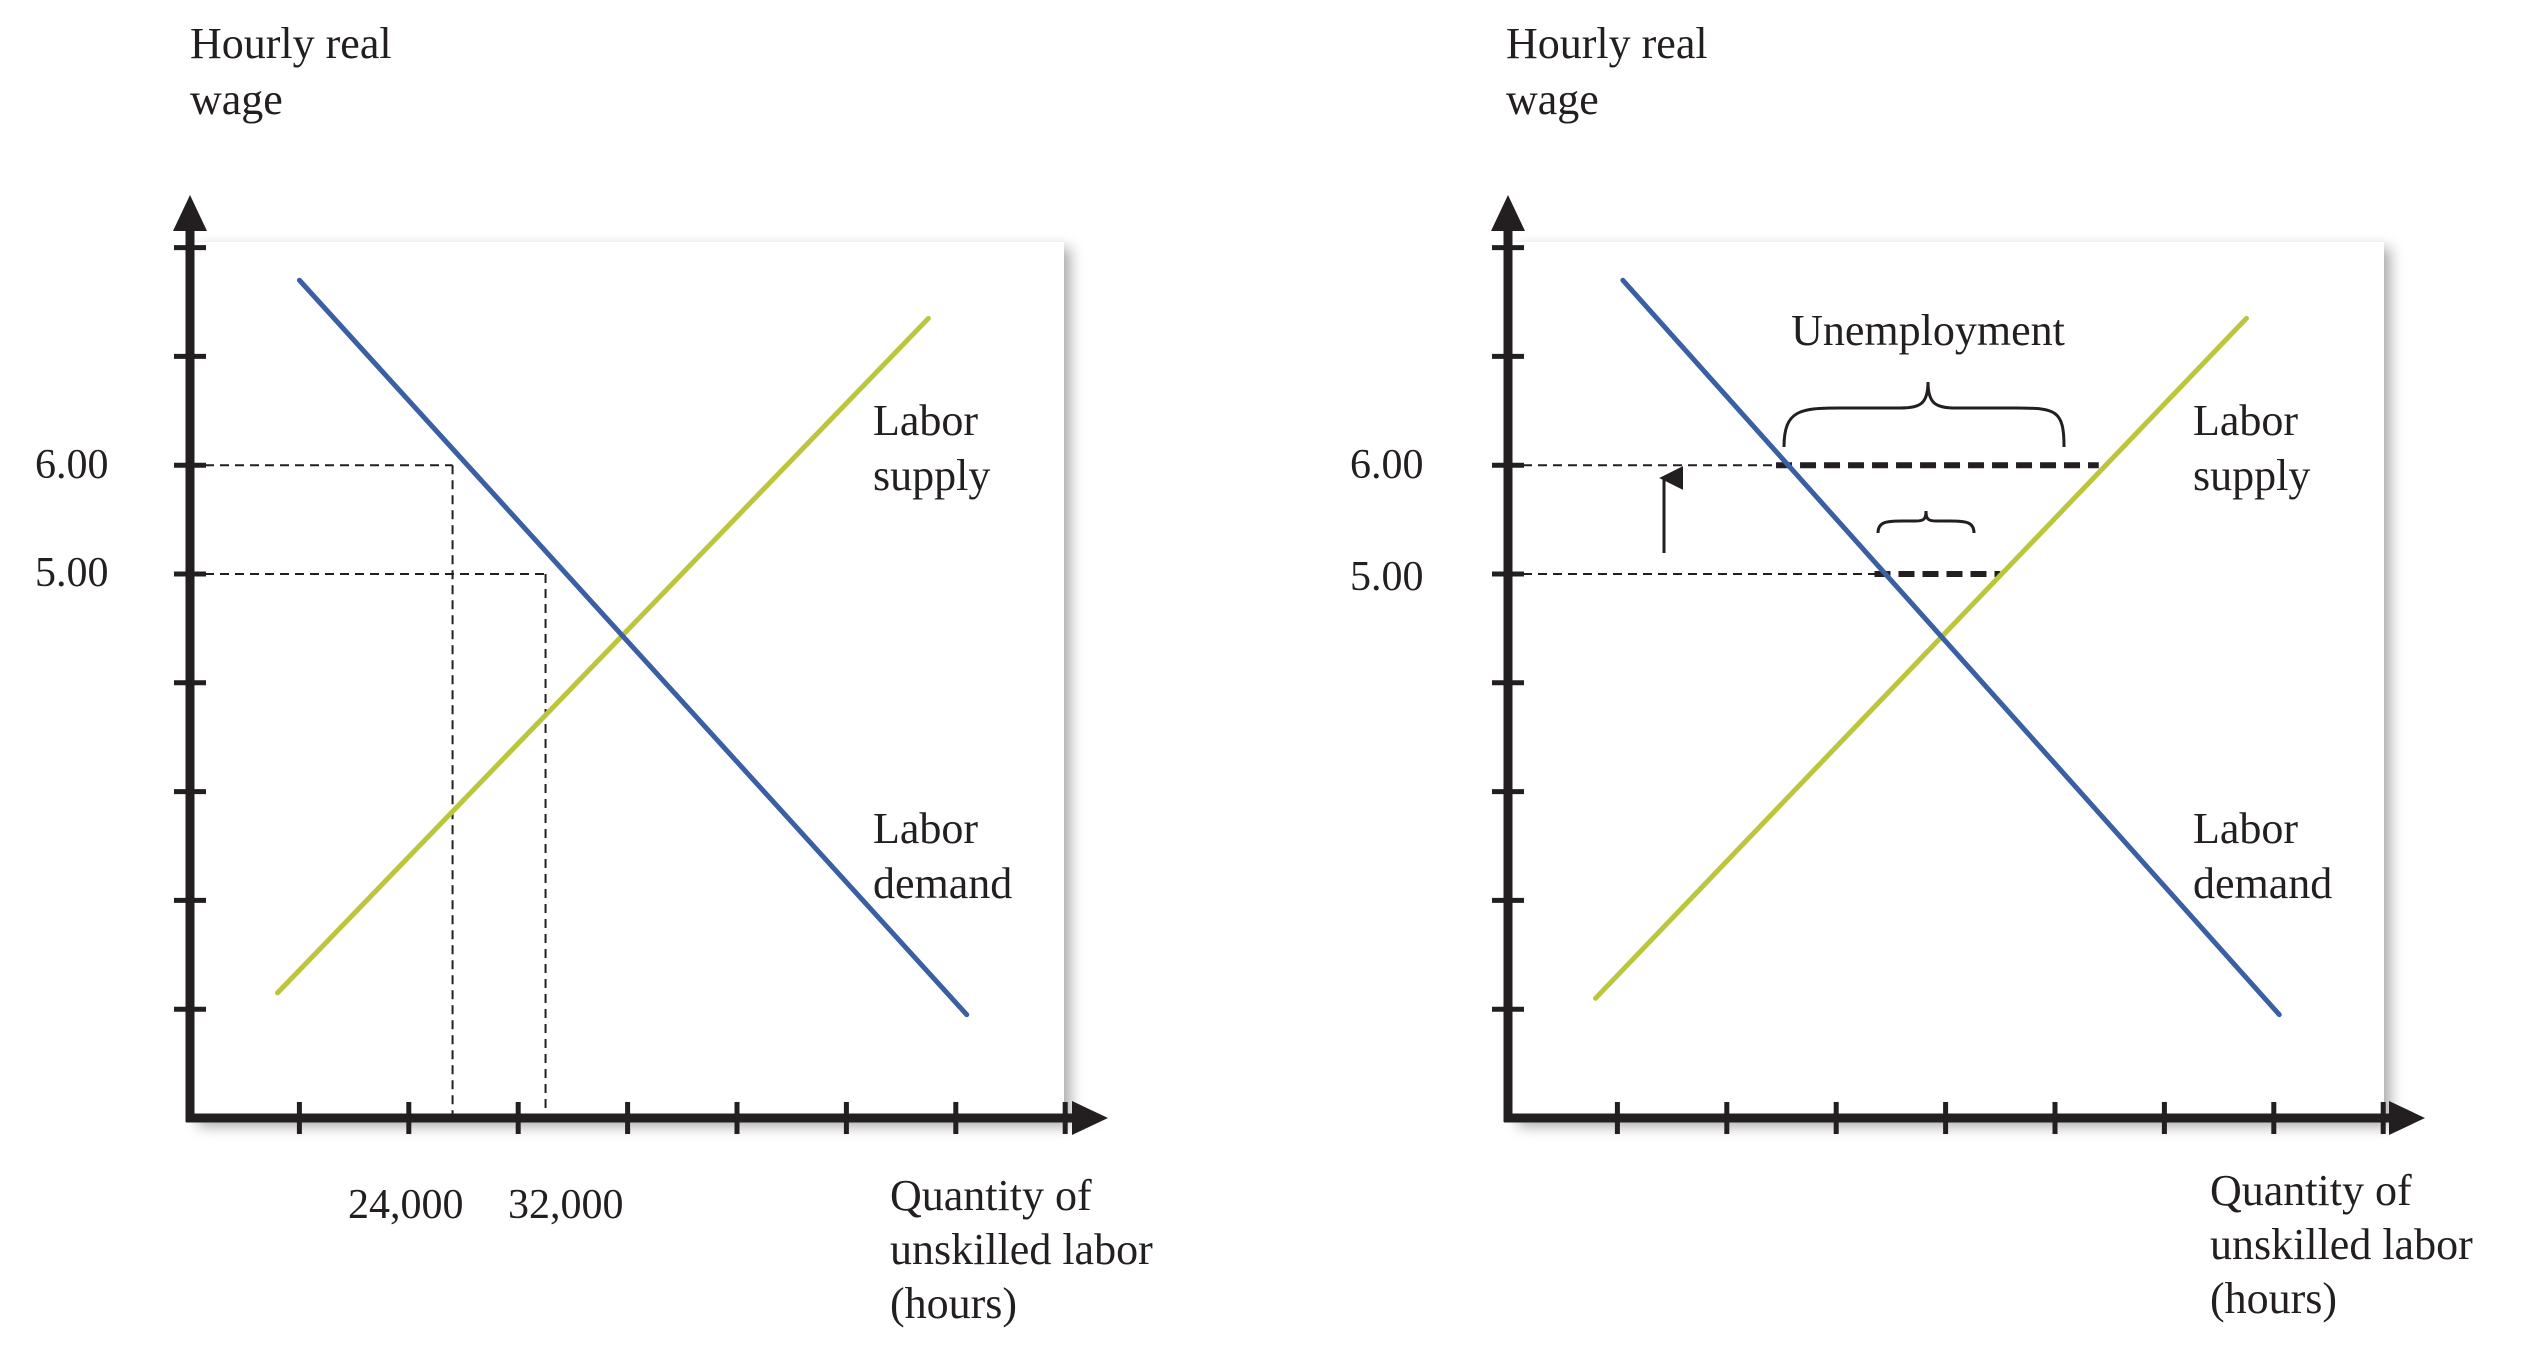  Describe the element at coordinates (1921, 658) in the screenshot. I see `right-supply-line` at that location.